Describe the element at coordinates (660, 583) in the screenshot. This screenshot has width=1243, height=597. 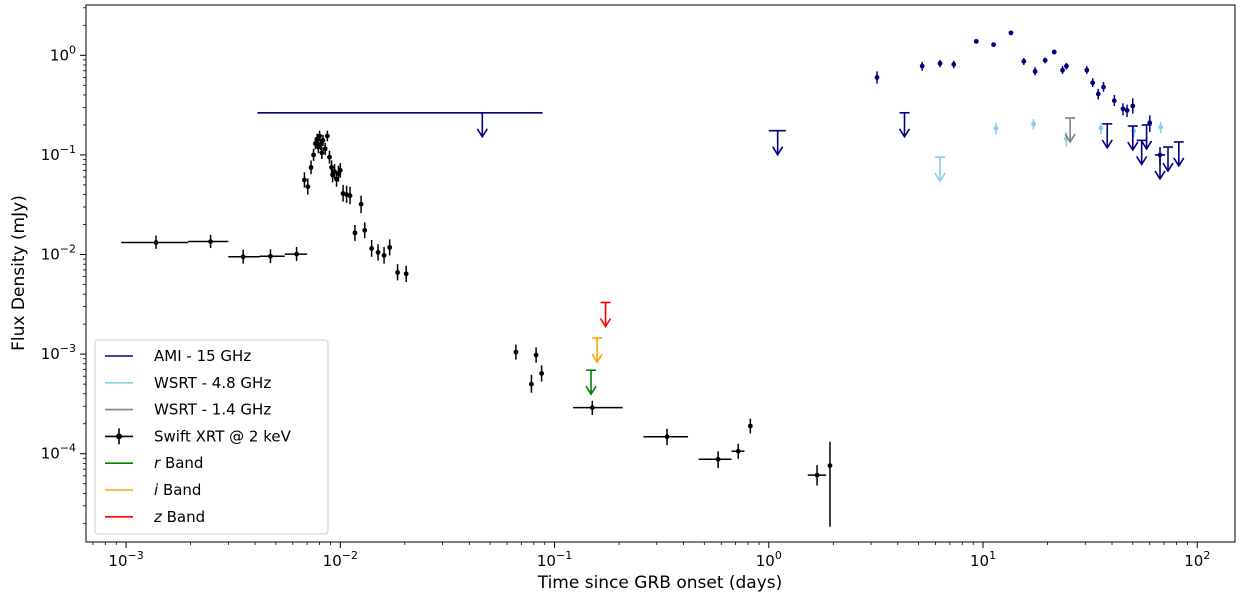
I see `x-axis-label: Time since GRB onset (days)` at that location.